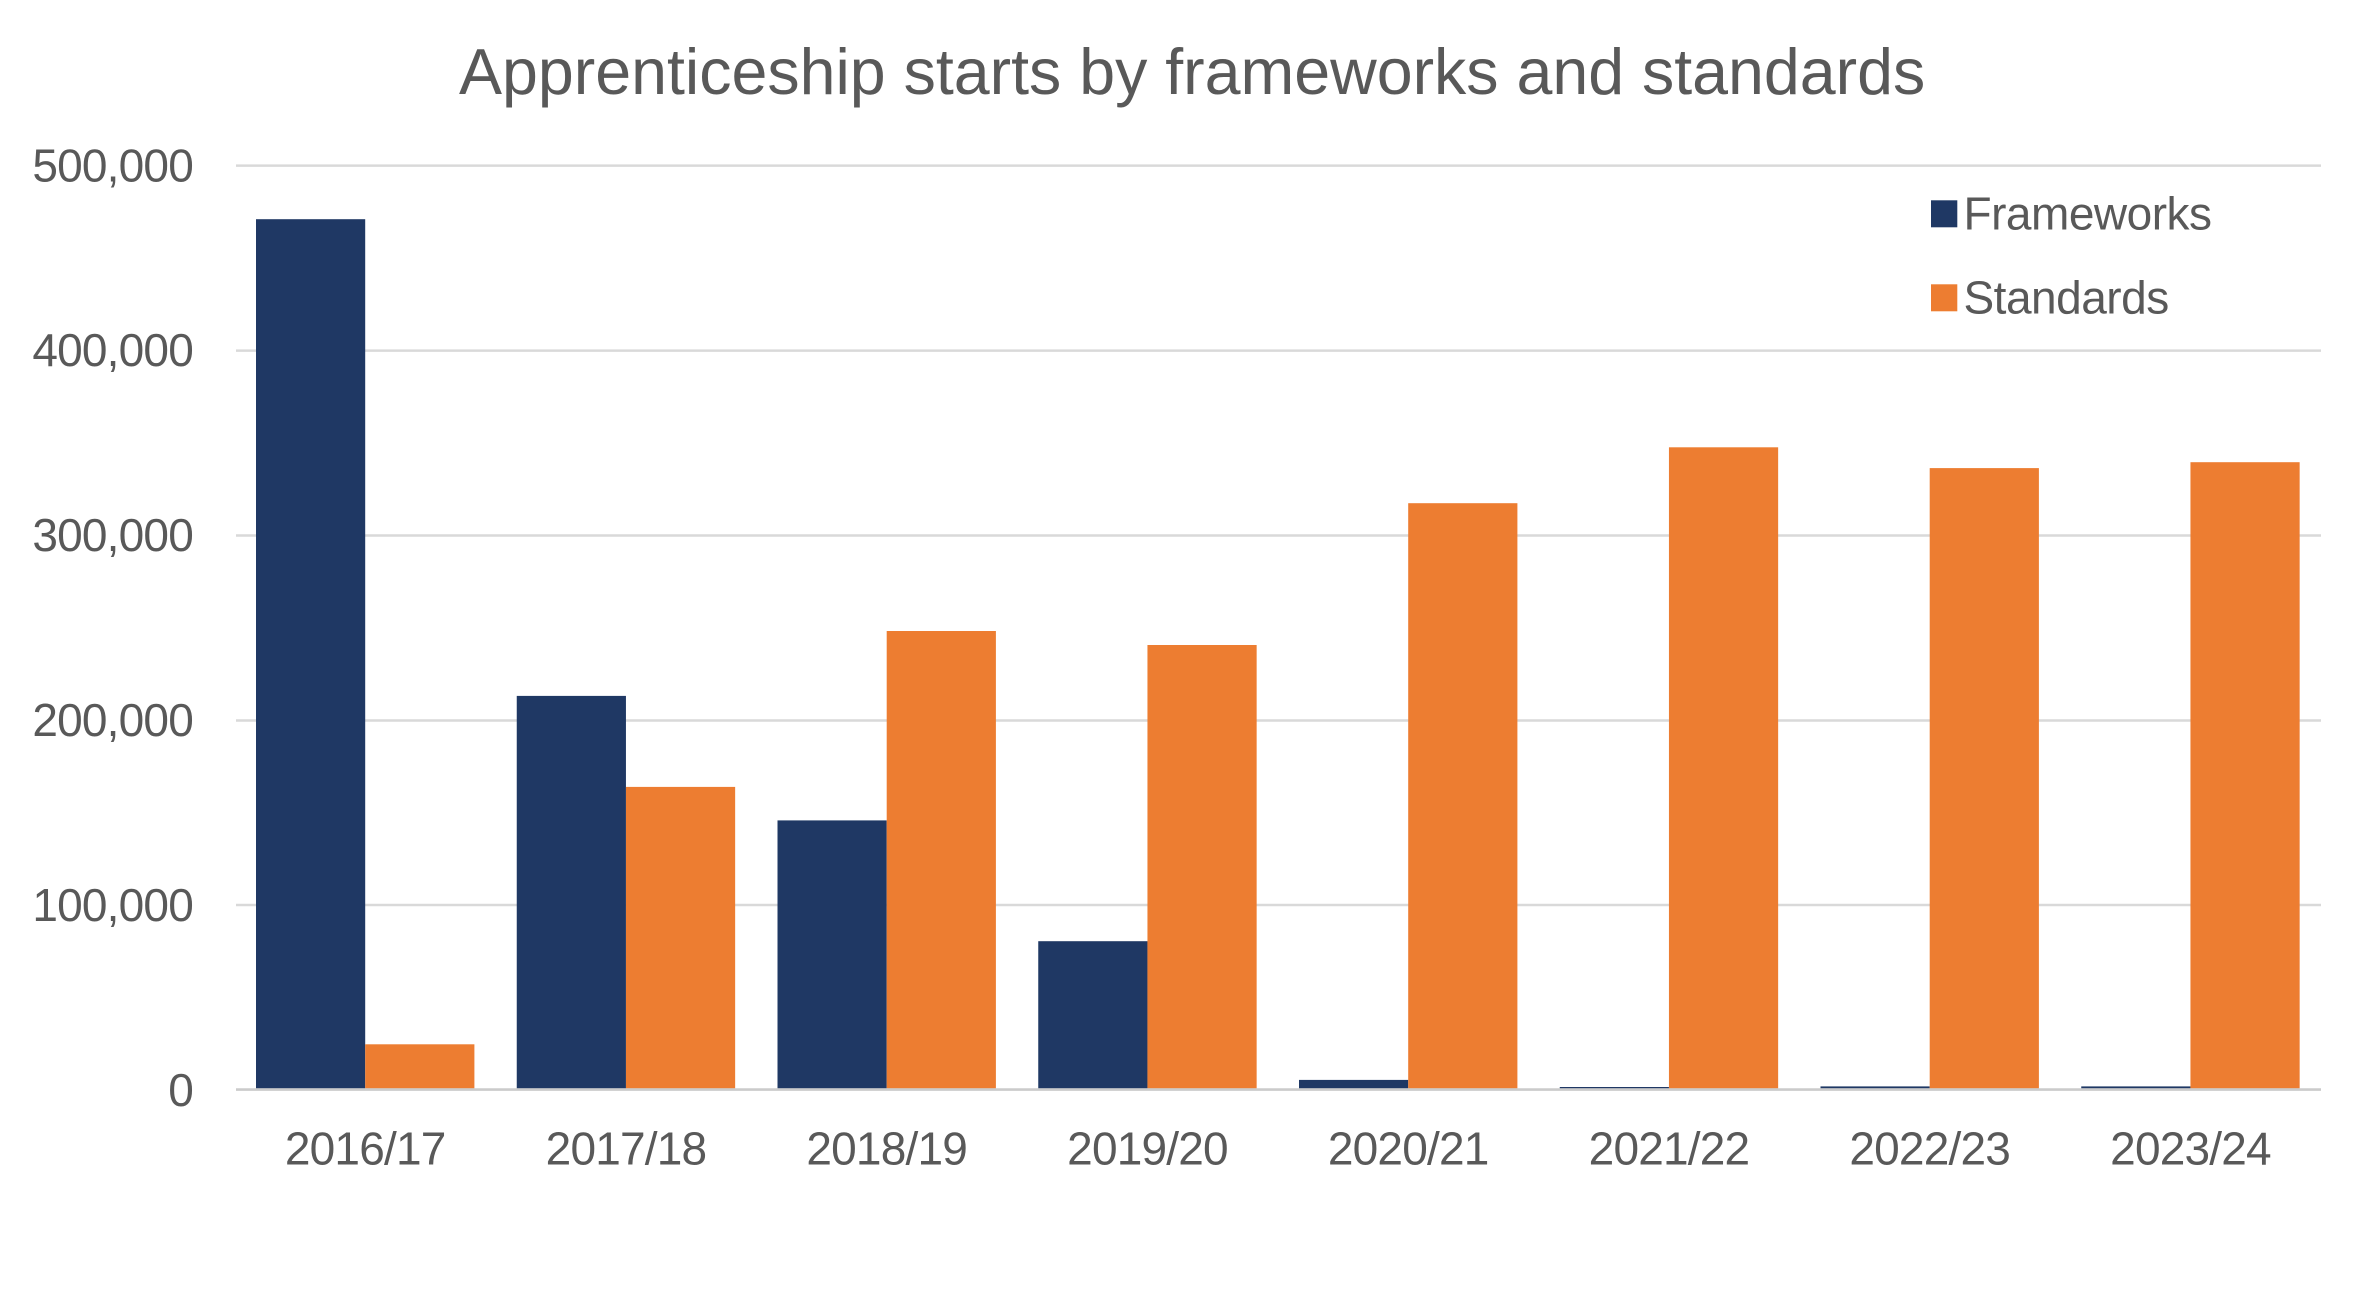 The width and height of the screenshot is (2371, 1304). I want to click on svg-text: 300,000, so click(112, 535).